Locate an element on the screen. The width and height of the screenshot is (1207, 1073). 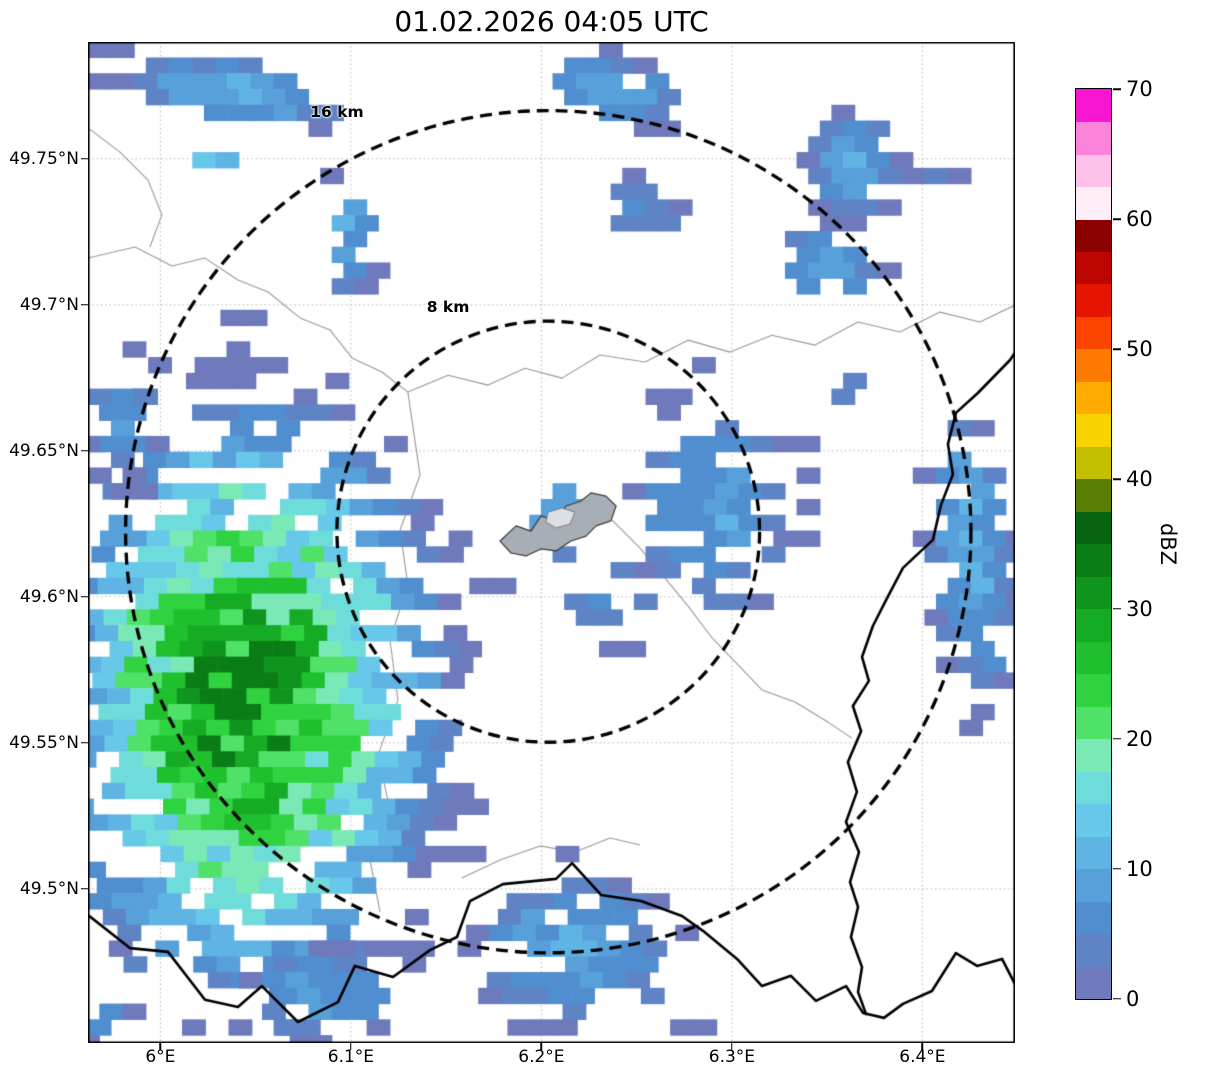
ring-label-16km: 16 km is located at coordinates (337, 112).